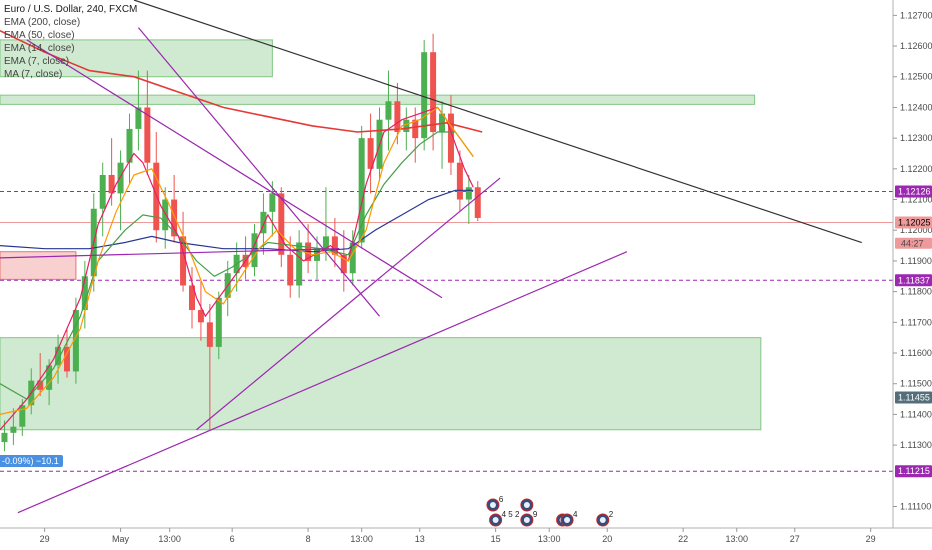  Describe the element at coordinates (496, 539) in the screenshot. I see `x-tick-label: 15` at that location.